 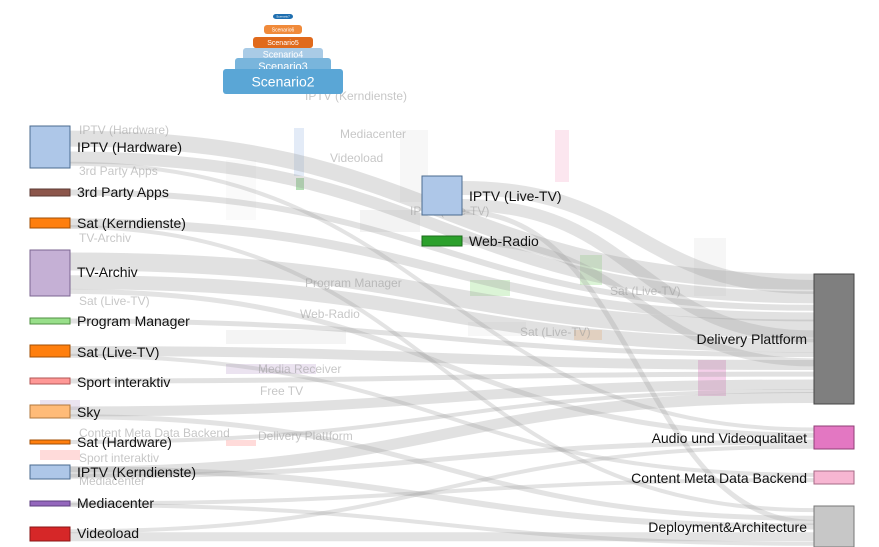 I want to click on scenario-button-scenario5: Scenario5, so click(x=283, y=42).